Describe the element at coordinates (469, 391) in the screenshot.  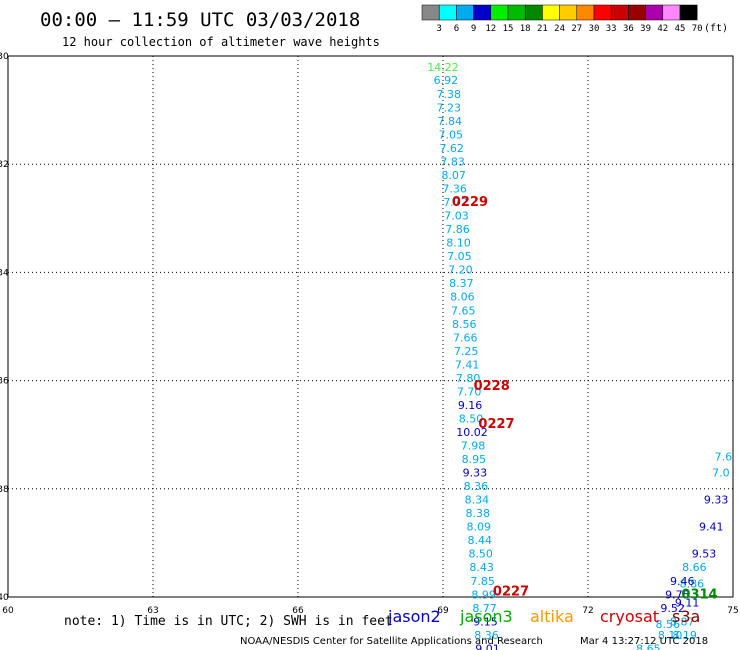
I see `swh-point-label: 7.70` at that location.